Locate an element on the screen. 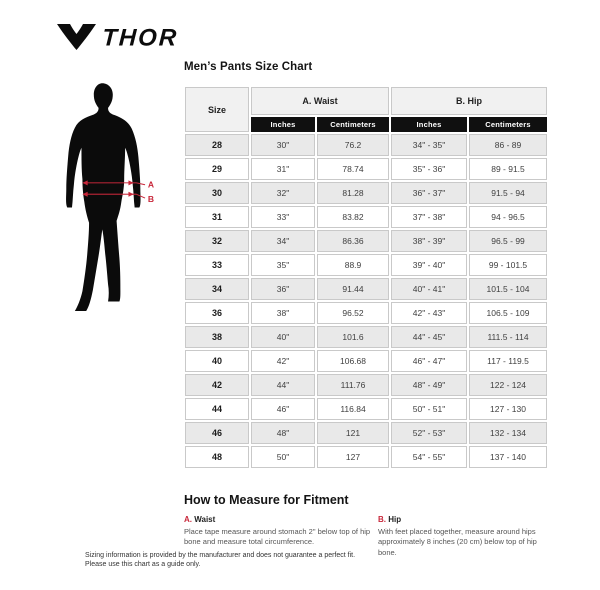 This screenshot has height=590, width=600. waist-centimeters-cell: 127 is located at coordinates (353, 457).